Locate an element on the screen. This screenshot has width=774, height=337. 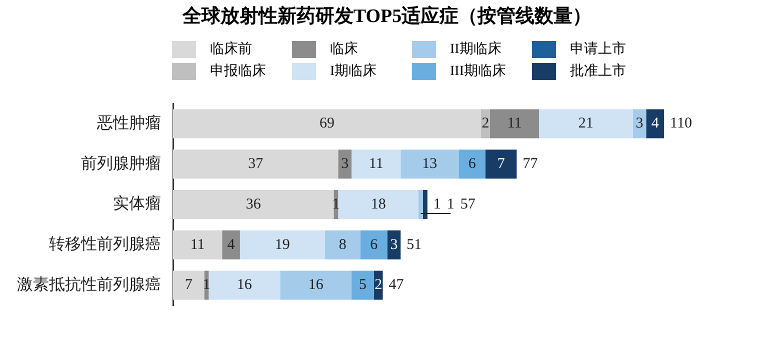
data-label: 37 is located at coordinates (256, 164).